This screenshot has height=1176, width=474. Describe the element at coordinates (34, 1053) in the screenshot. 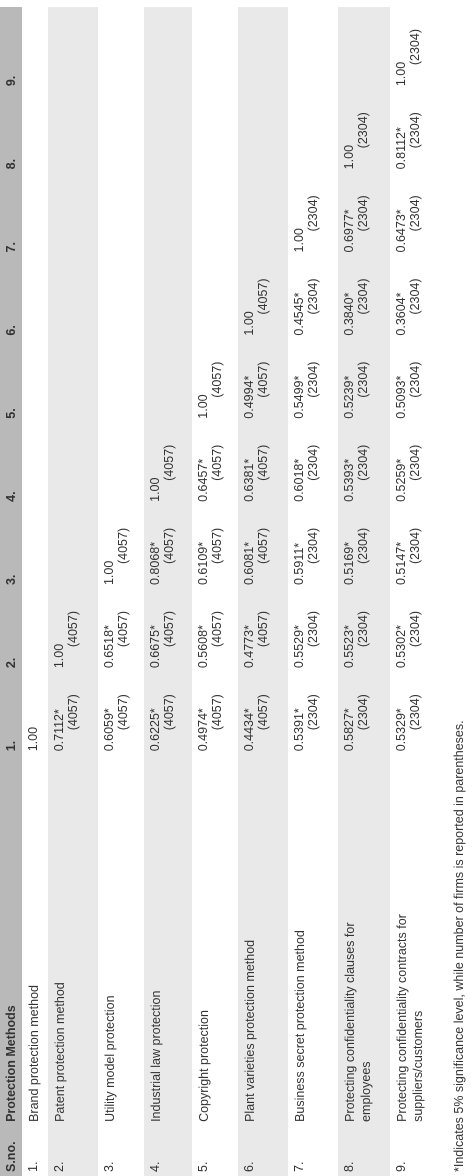

I see `method-name: Brand protection method` at that location.